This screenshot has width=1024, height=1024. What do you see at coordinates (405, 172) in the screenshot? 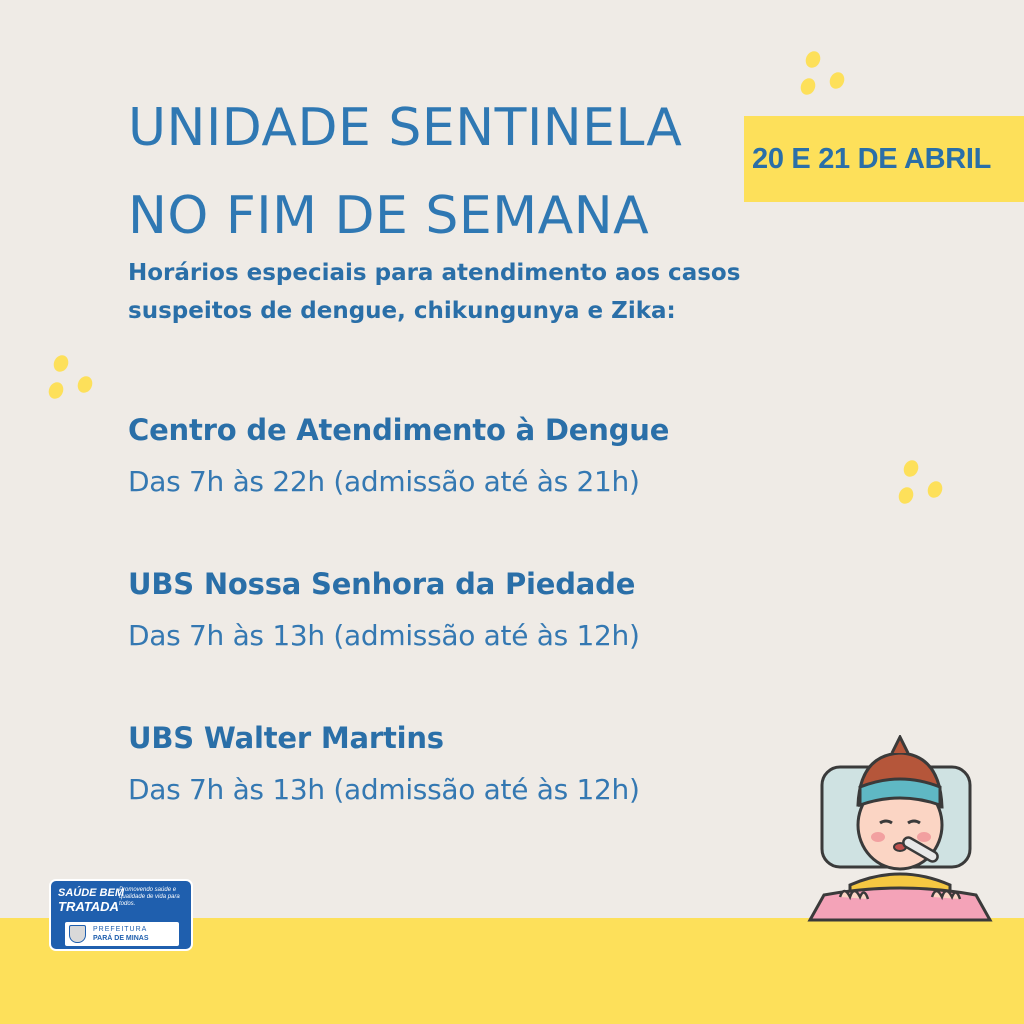
I see `page-title: UNIDADE SENTINELA NO FIM DE SEMANA` at bounding box center [405, 172].